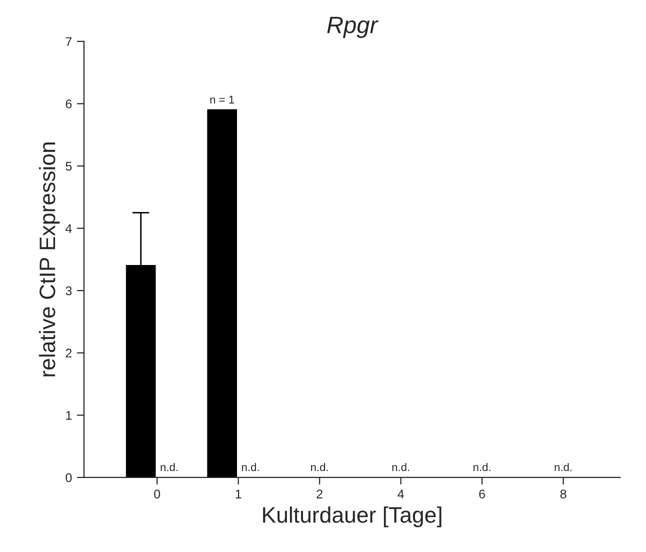 This screenshot has width=646, height=552. Describe the element at coordinates (69, 353) in the screenshot. I see `y-tick-label: 2` at that location.